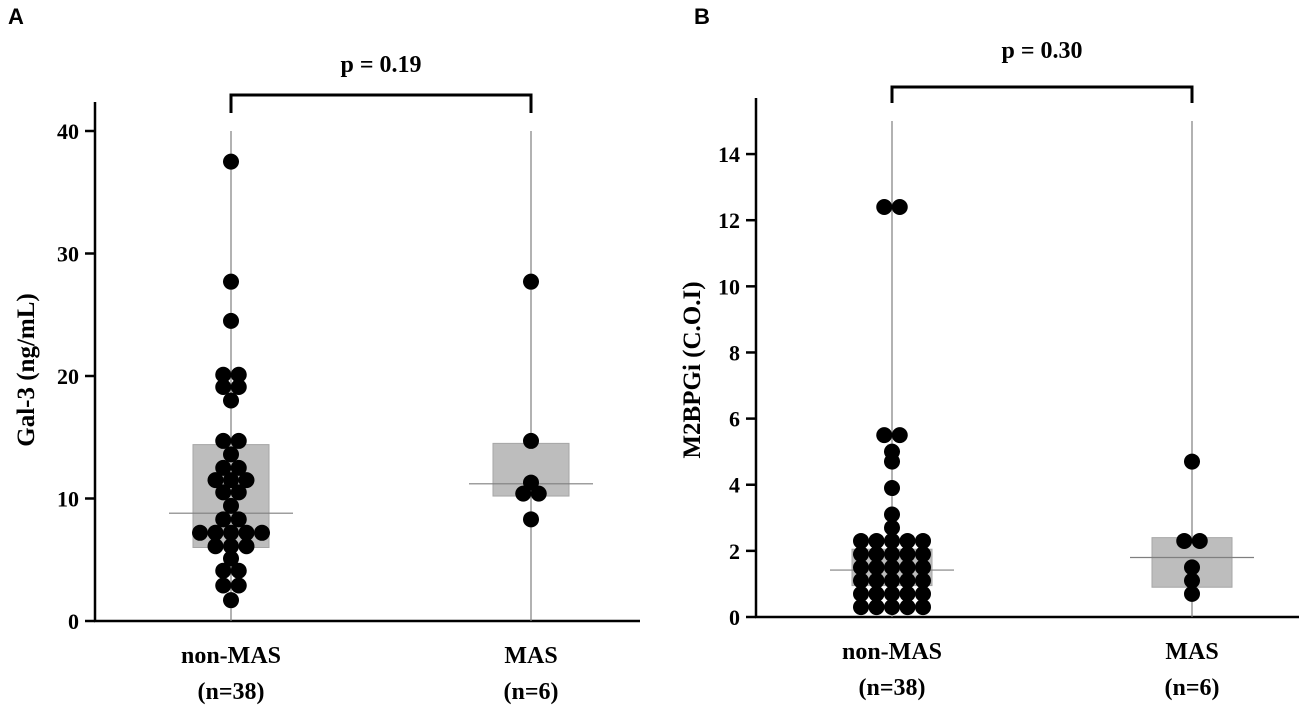 This screenshot has height=712, width=1299. Describe the element at coordinates (734, 419) in the screenshot. I see `y-tick-label: 6` at that location.